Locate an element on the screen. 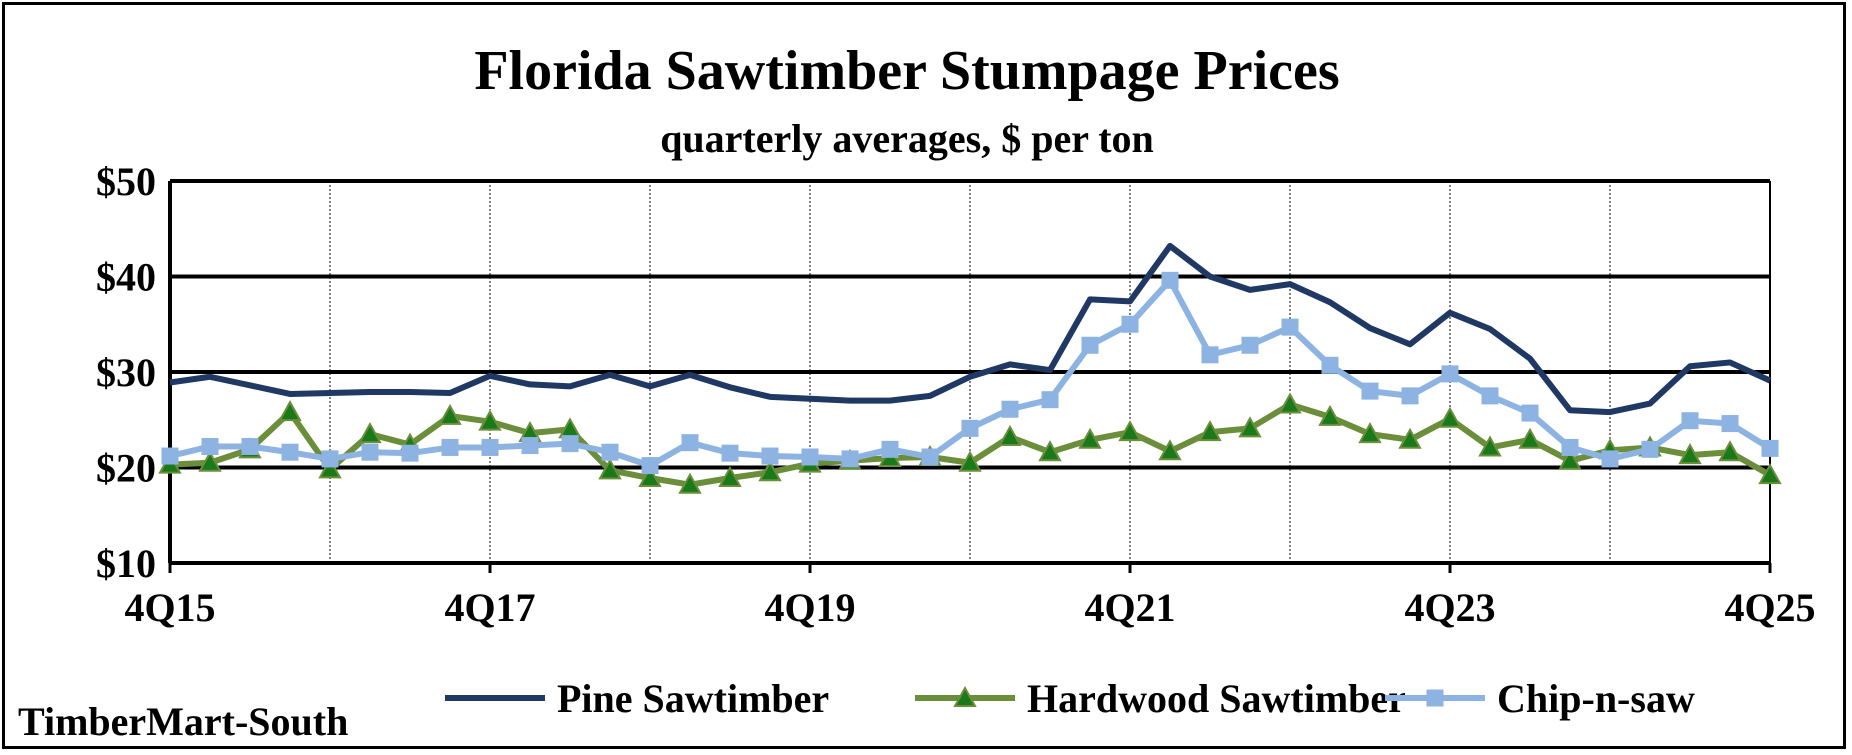 The height and width of the screenshot is (755, 1852). x-tick-label: 4Q15 is located at coordinates (169, 607).